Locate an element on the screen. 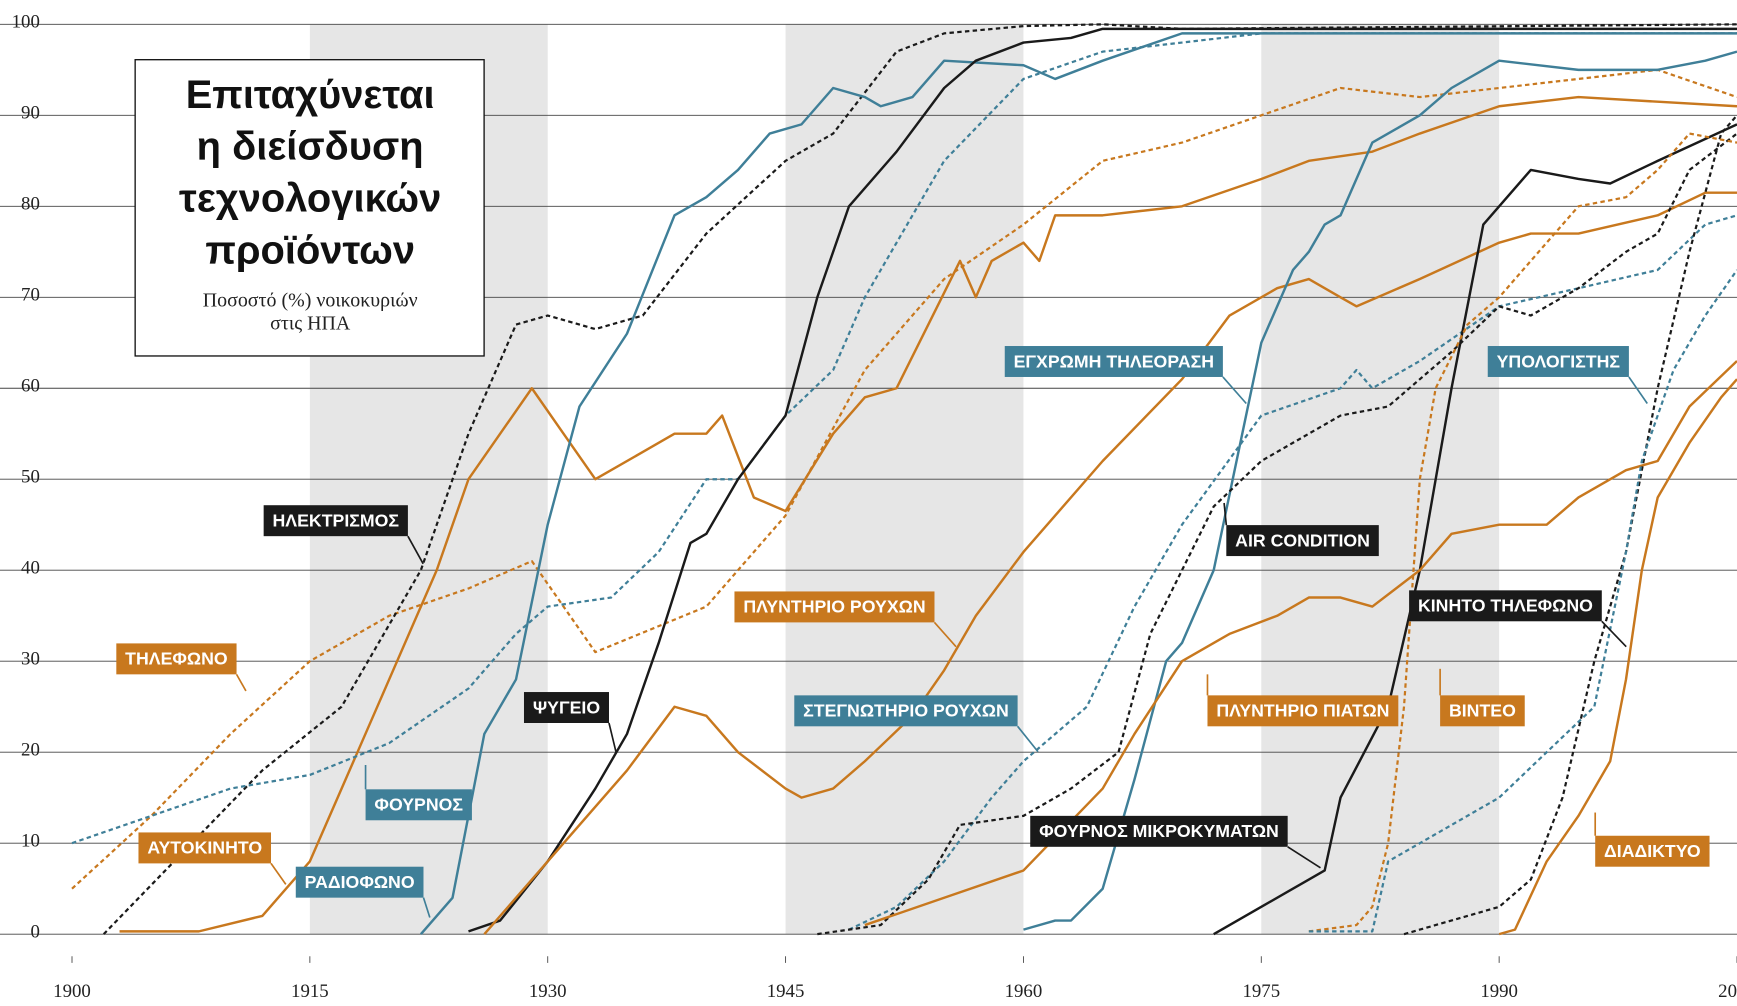 The image size is (1737, 1006). series-line is located at coordinates (1617, 657).